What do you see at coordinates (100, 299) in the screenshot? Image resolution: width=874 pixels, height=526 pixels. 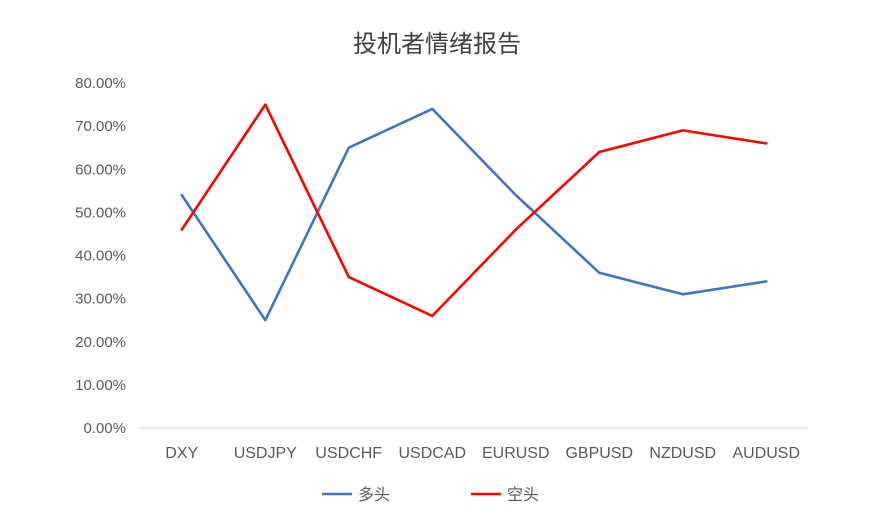 I see `y-tick-label: 30.00%` at bounding box center [100, 299].